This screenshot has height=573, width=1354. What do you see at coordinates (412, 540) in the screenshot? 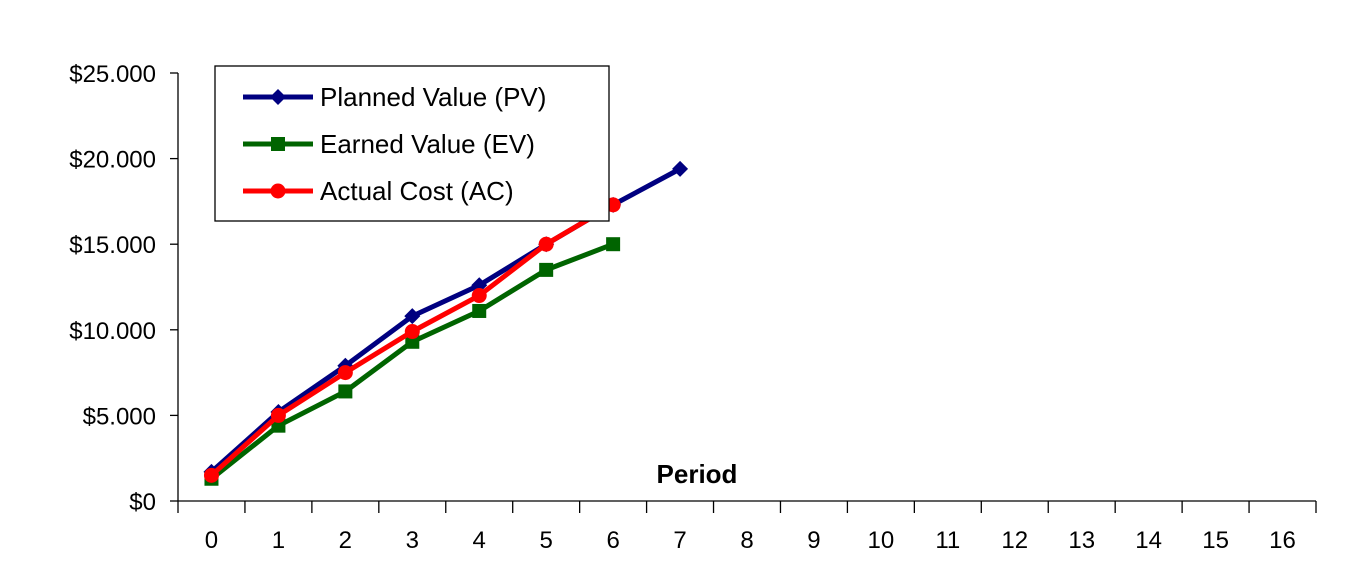
I see `x-tick-label: 3` at bounding box center [412, 540].